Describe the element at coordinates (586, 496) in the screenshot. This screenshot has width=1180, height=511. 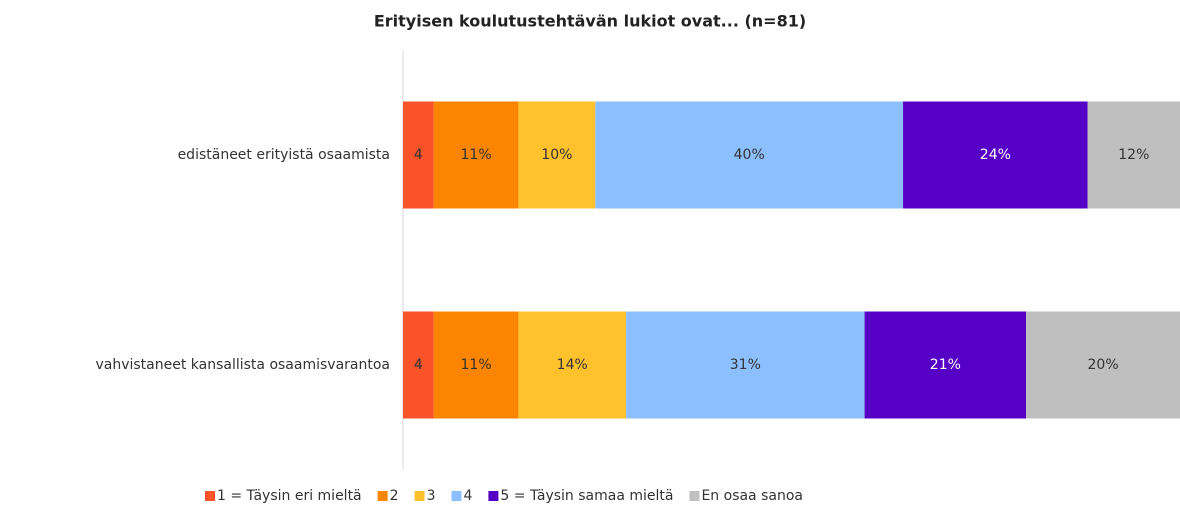
I see `legend-label: 5 = Täysin samaa mieltä` at that location.